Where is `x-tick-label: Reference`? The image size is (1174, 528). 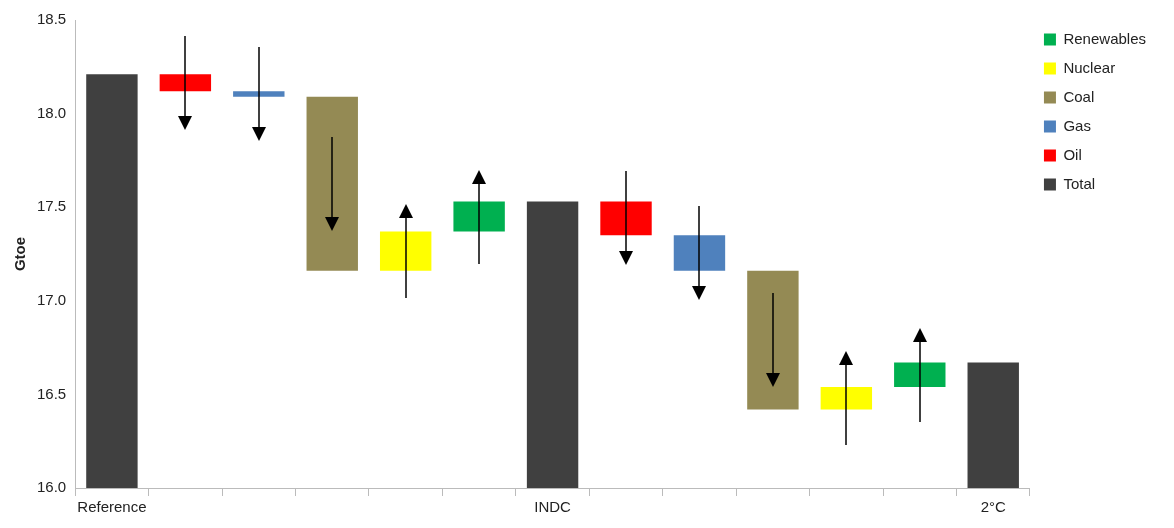
x-tick-label: Reference is located at coordinates (112, 507).